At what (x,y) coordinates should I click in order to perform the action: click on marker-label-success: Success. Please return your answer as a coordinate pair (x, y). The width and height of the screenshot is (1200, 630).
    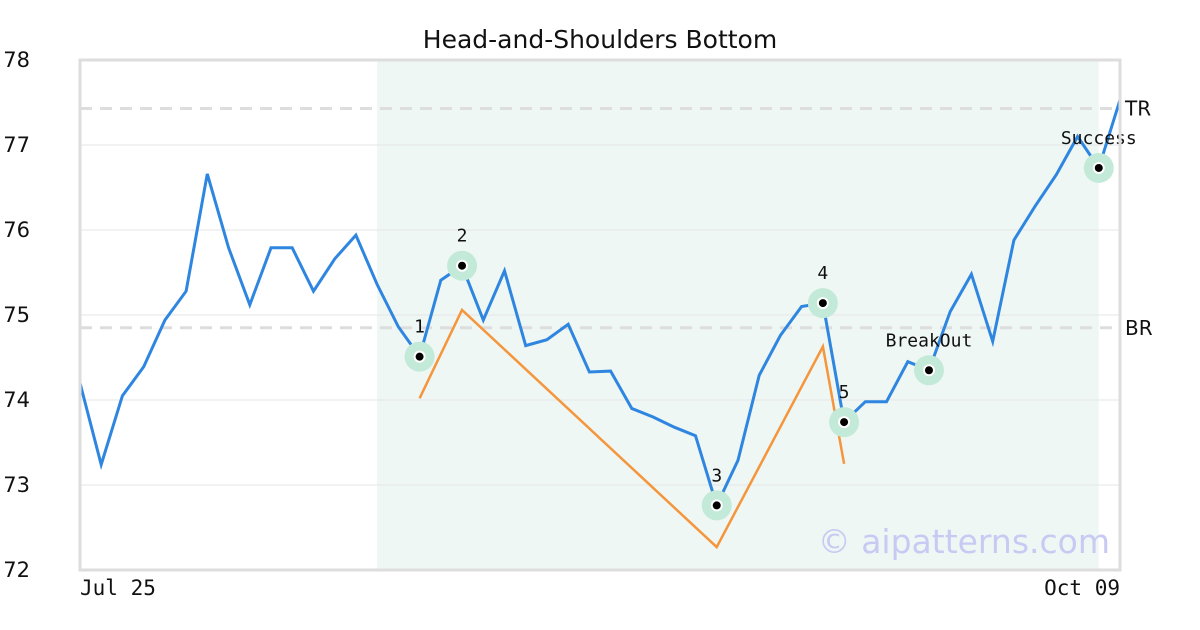
    Looking at the image, I should click on (1099, 138).